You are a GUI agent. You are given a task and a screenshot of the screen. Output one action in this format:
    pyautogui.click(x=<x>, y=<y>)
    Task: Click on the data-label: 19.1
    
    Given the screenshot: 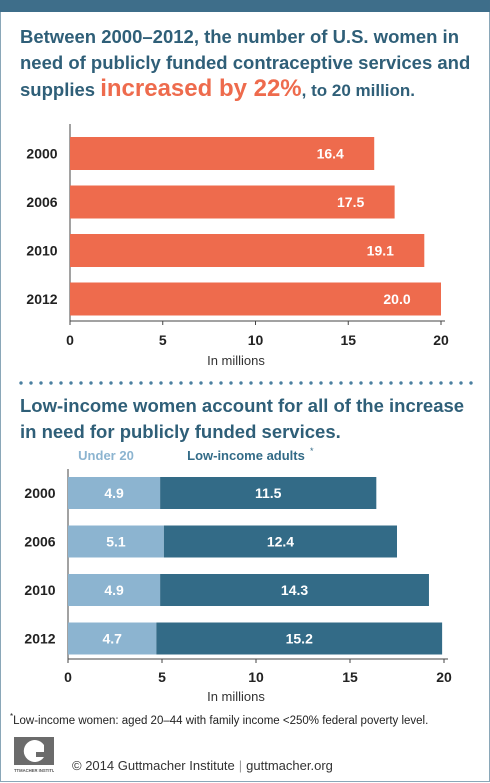 What is the action you would take?
    pyautogui.click(x=380, y=251)
    